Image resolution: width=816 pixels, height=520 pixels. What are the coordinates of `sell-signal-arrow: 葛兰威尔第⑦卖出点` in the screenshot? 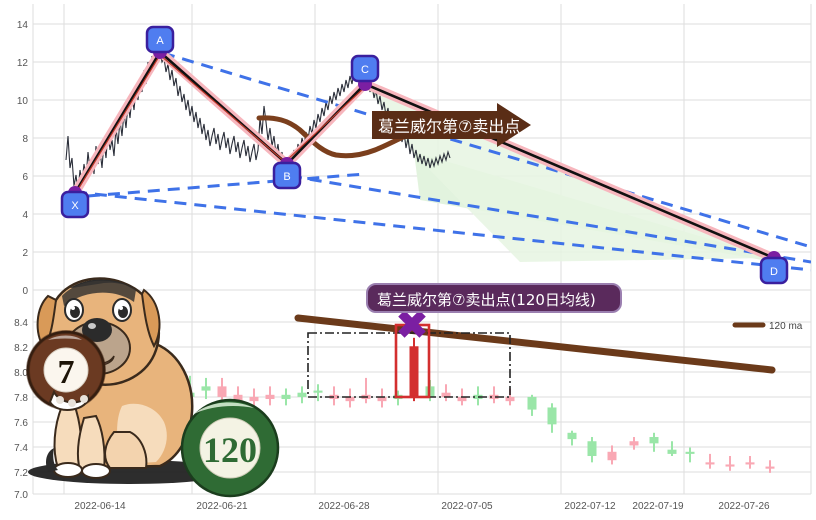 It's located at (451, 125).